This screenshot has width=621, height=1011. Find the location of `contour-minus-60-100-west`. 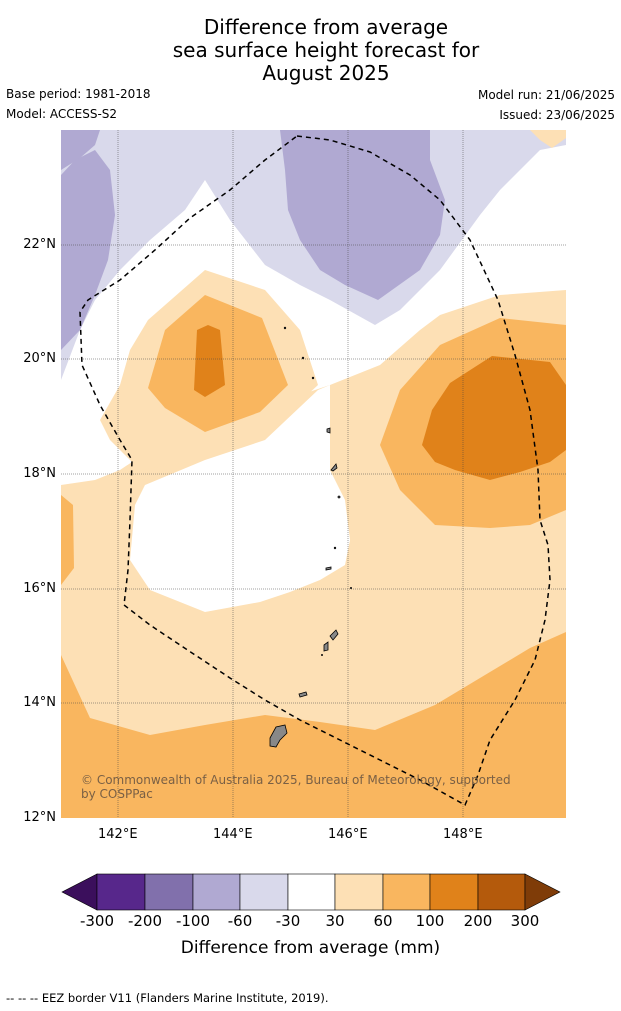

contour-minus-60-100-west is located at coordinates (88, 250).